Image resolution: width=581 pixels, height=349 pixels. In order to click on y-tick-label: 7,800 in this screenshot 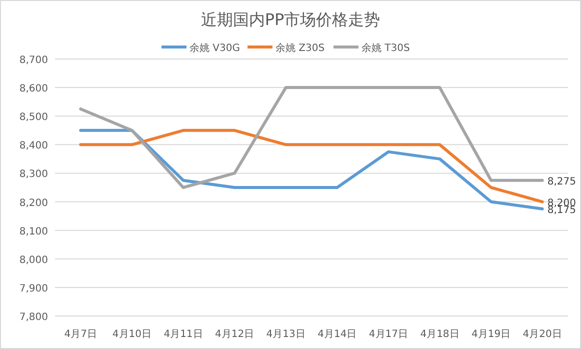, I will do `click(33, 317)`.